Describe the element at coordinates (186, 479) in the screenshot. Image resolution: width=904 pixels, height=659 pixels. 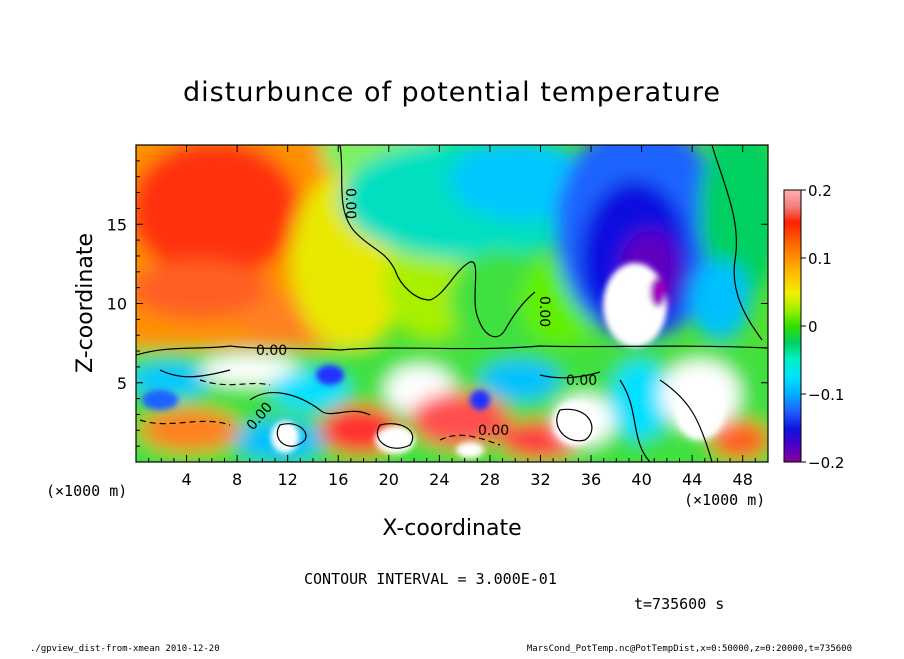
I see `x-tick-label: 4` at that location.